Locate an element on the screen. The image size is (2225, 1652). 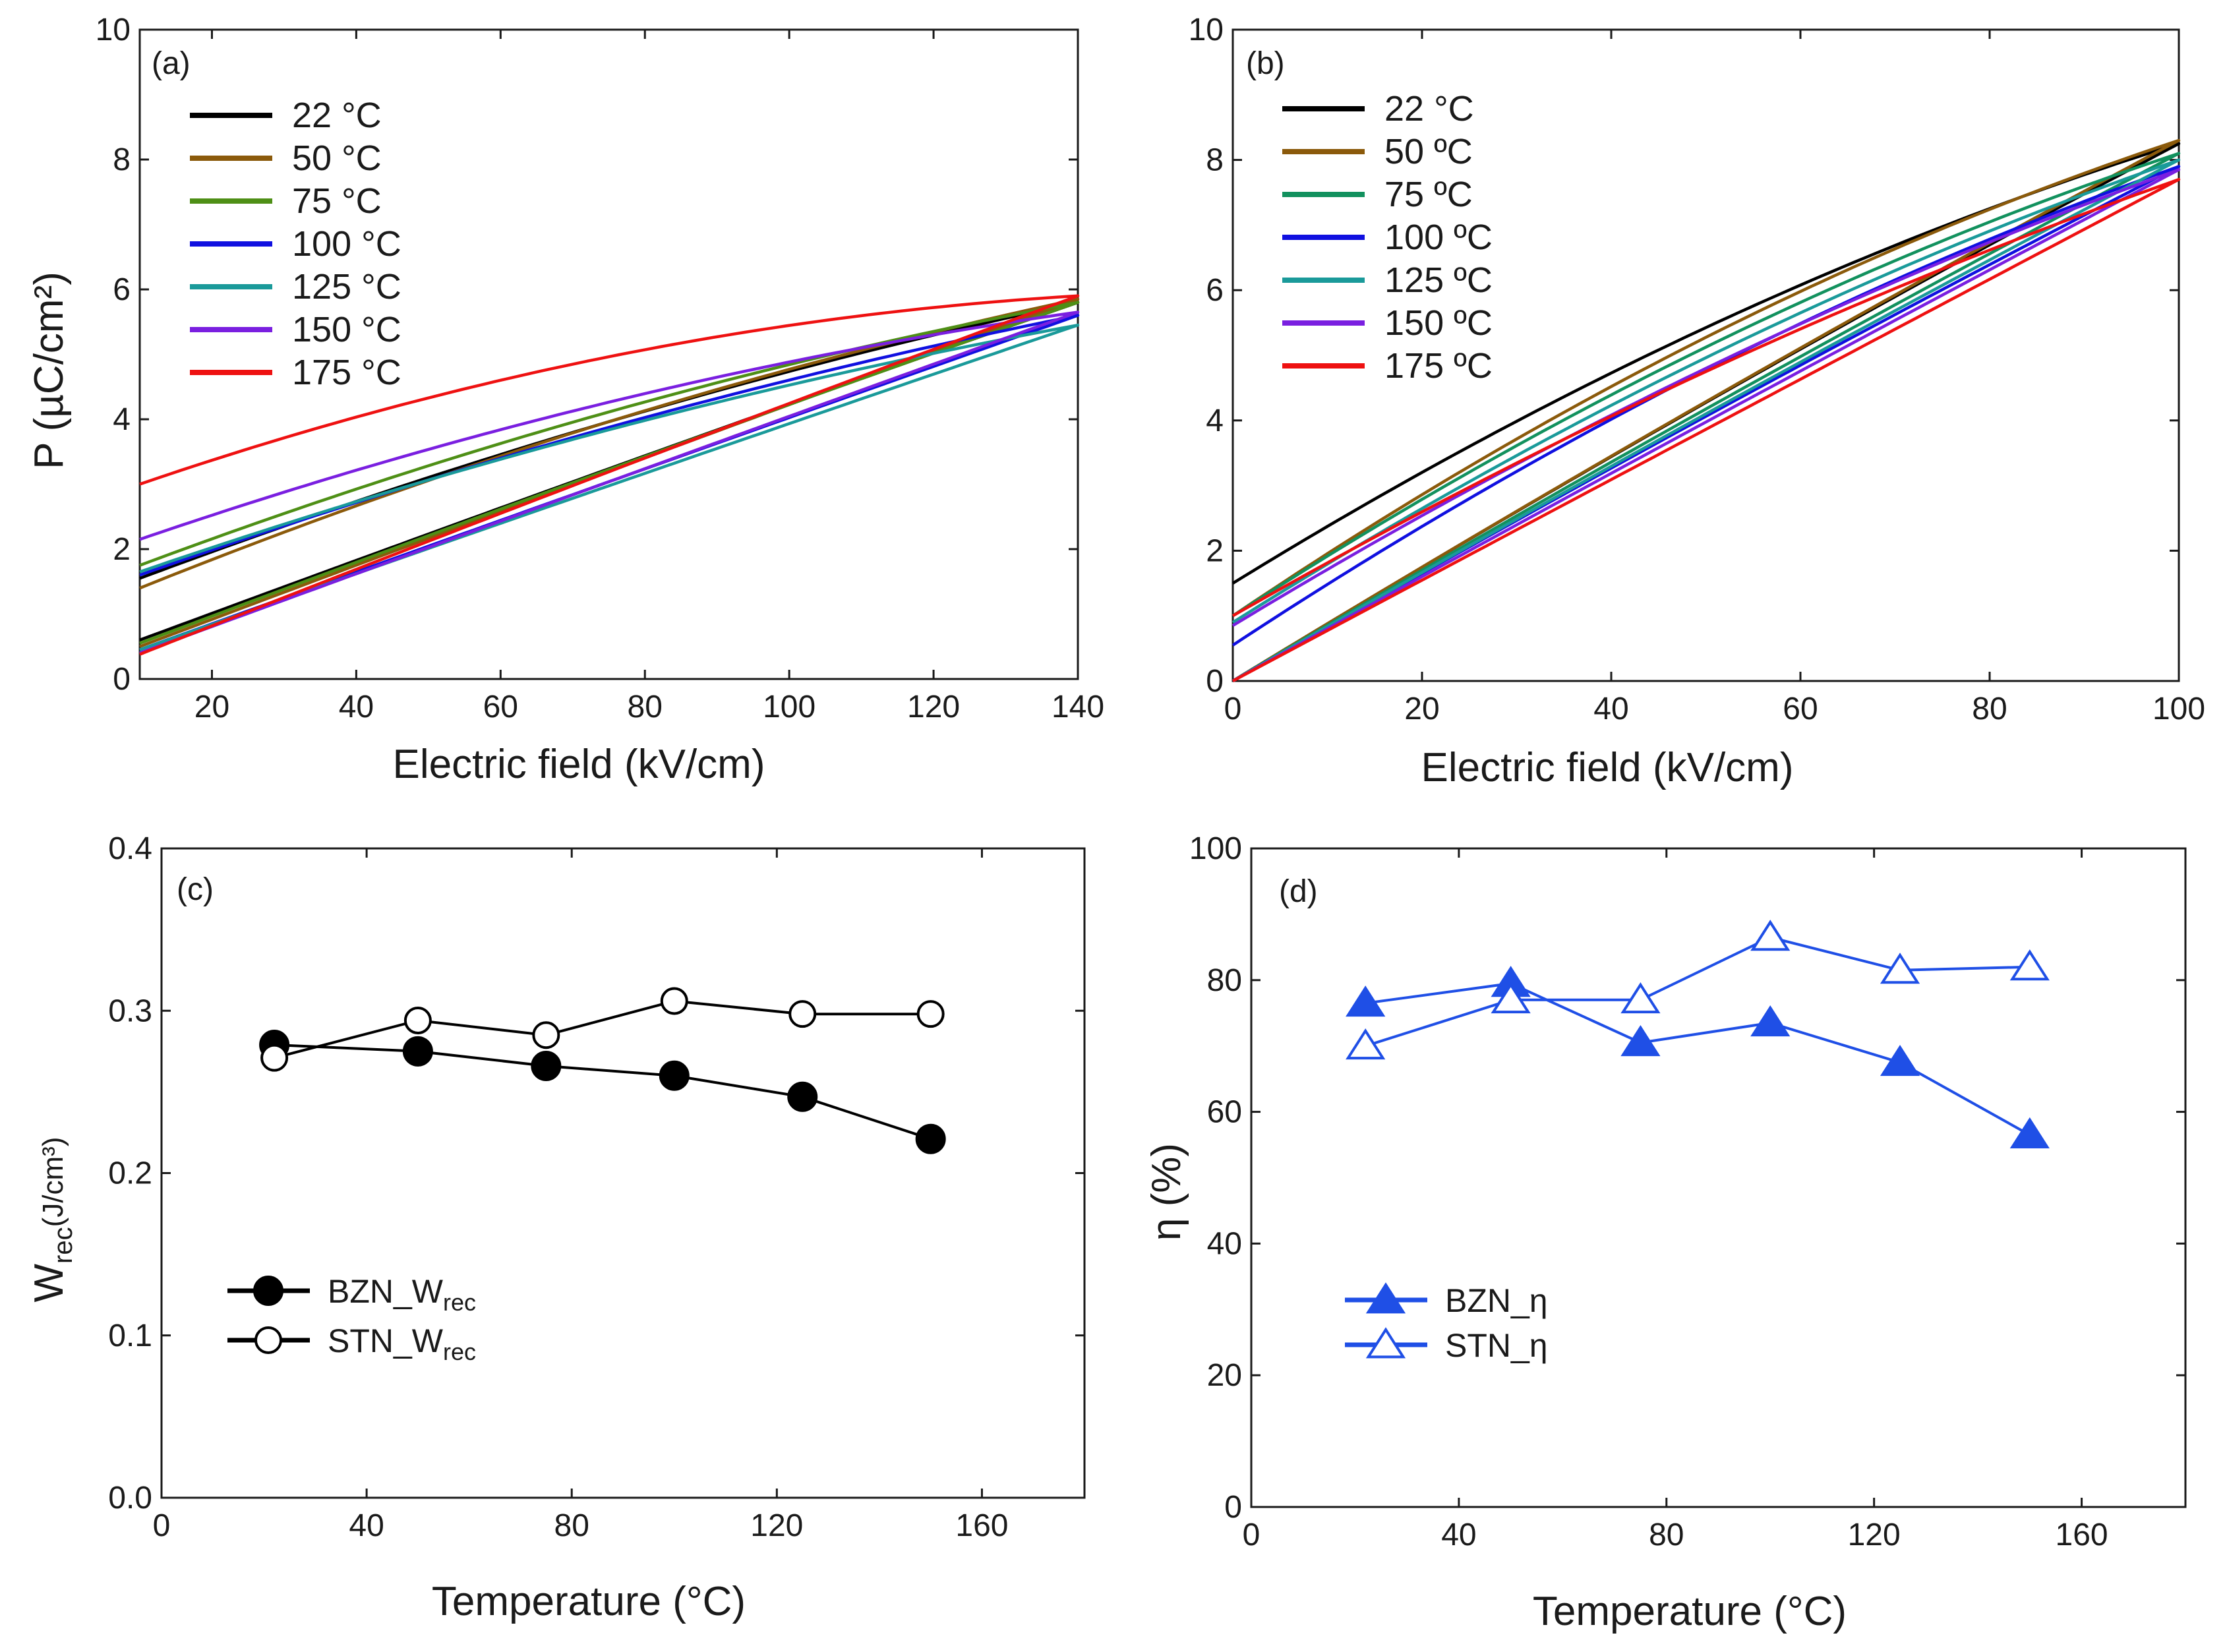
panel-a-x-tick-label: 100 is located at coordinates (789, 707).